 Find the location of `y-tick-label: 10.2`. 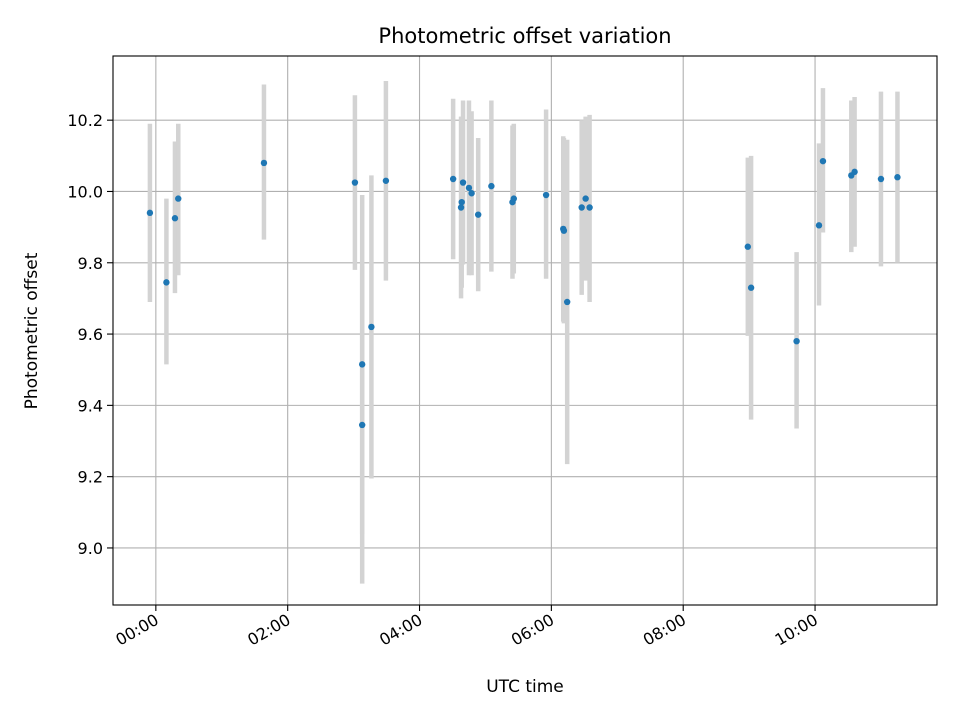

y-tick-label: 10.2 is located at coordinates (85, 120).